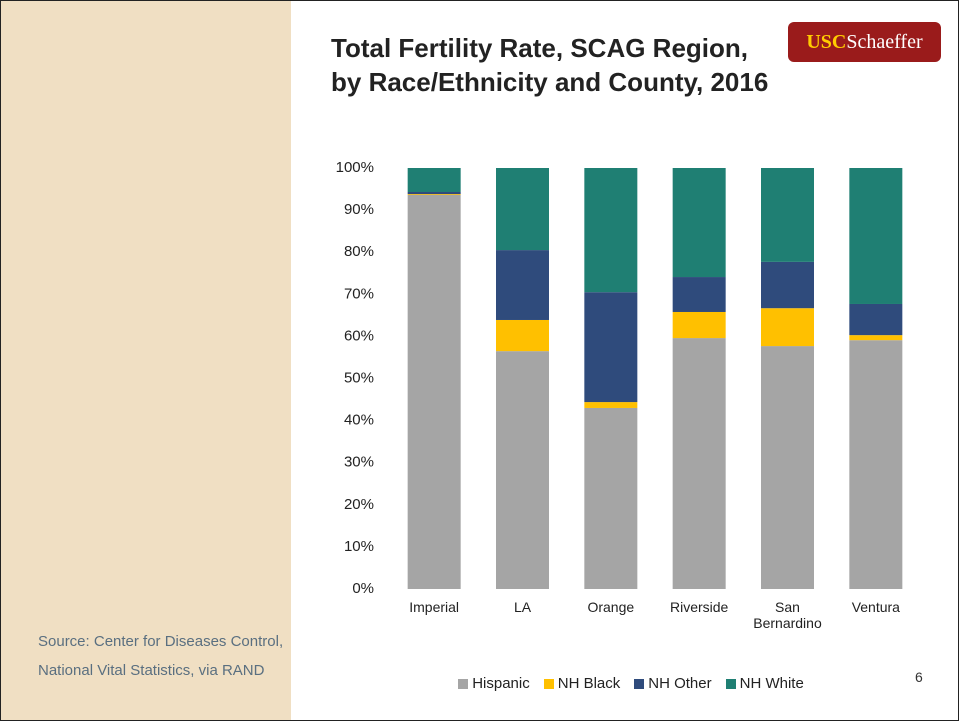 This screenshot has height=721, width=959. I want to click on legend-label: Hispanic, so click(501, 683).